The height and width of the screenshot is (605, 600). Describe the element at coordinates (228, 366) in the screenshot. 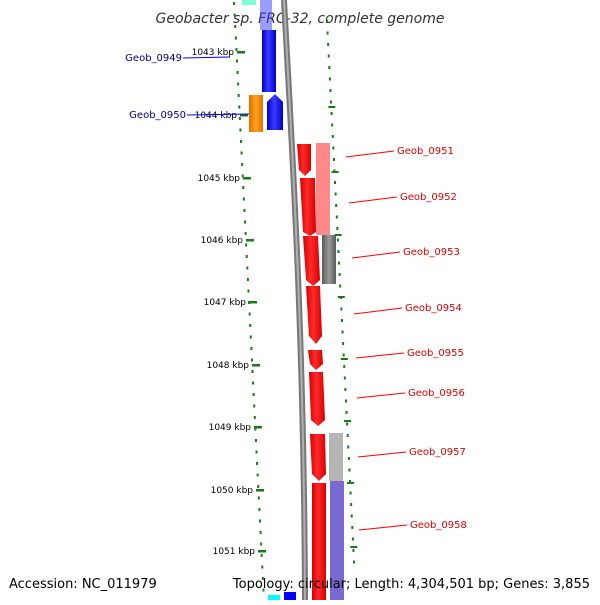

I see `scale-tick-label: 1048 kbp` at that location.